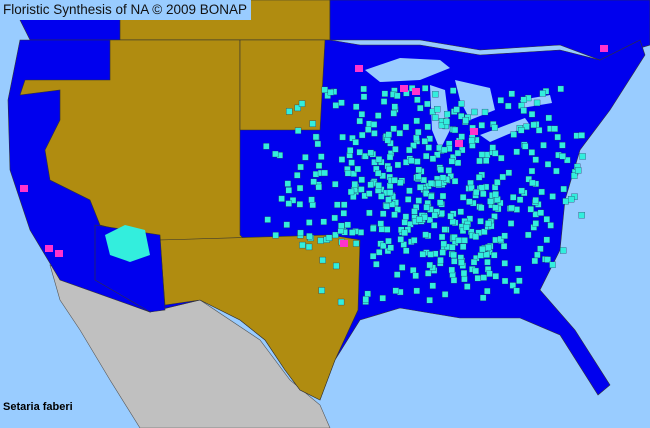  Describe the element at coordinates (260, 317) in the screenshot. I see `texas-region` at that location.